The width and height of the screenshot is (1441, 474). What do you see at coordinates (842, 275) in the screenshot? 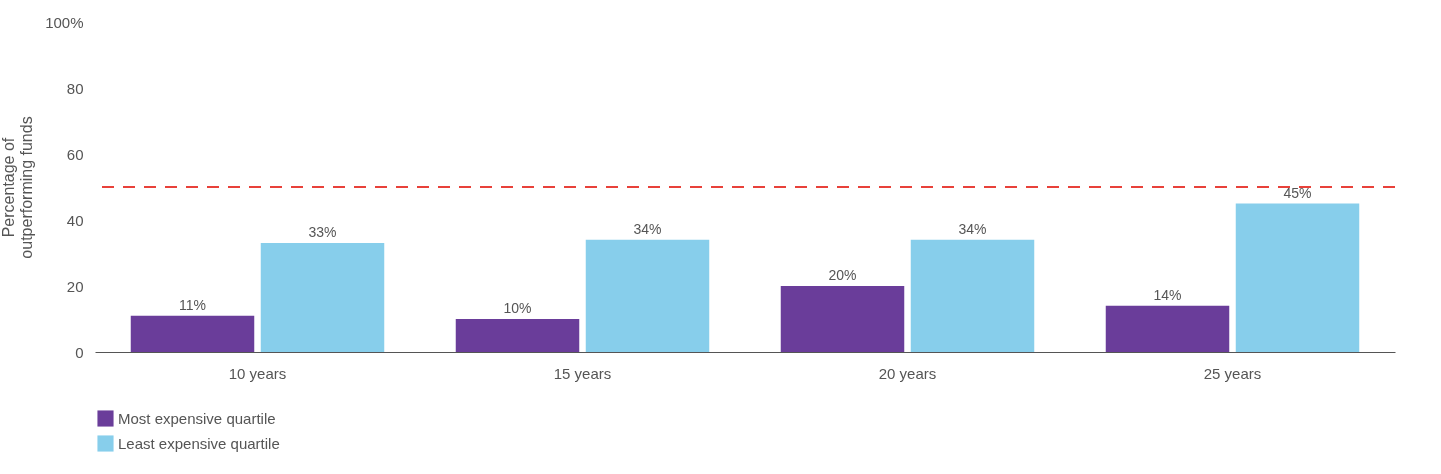
I see `text: 20%` at bounding box center [842, 275].